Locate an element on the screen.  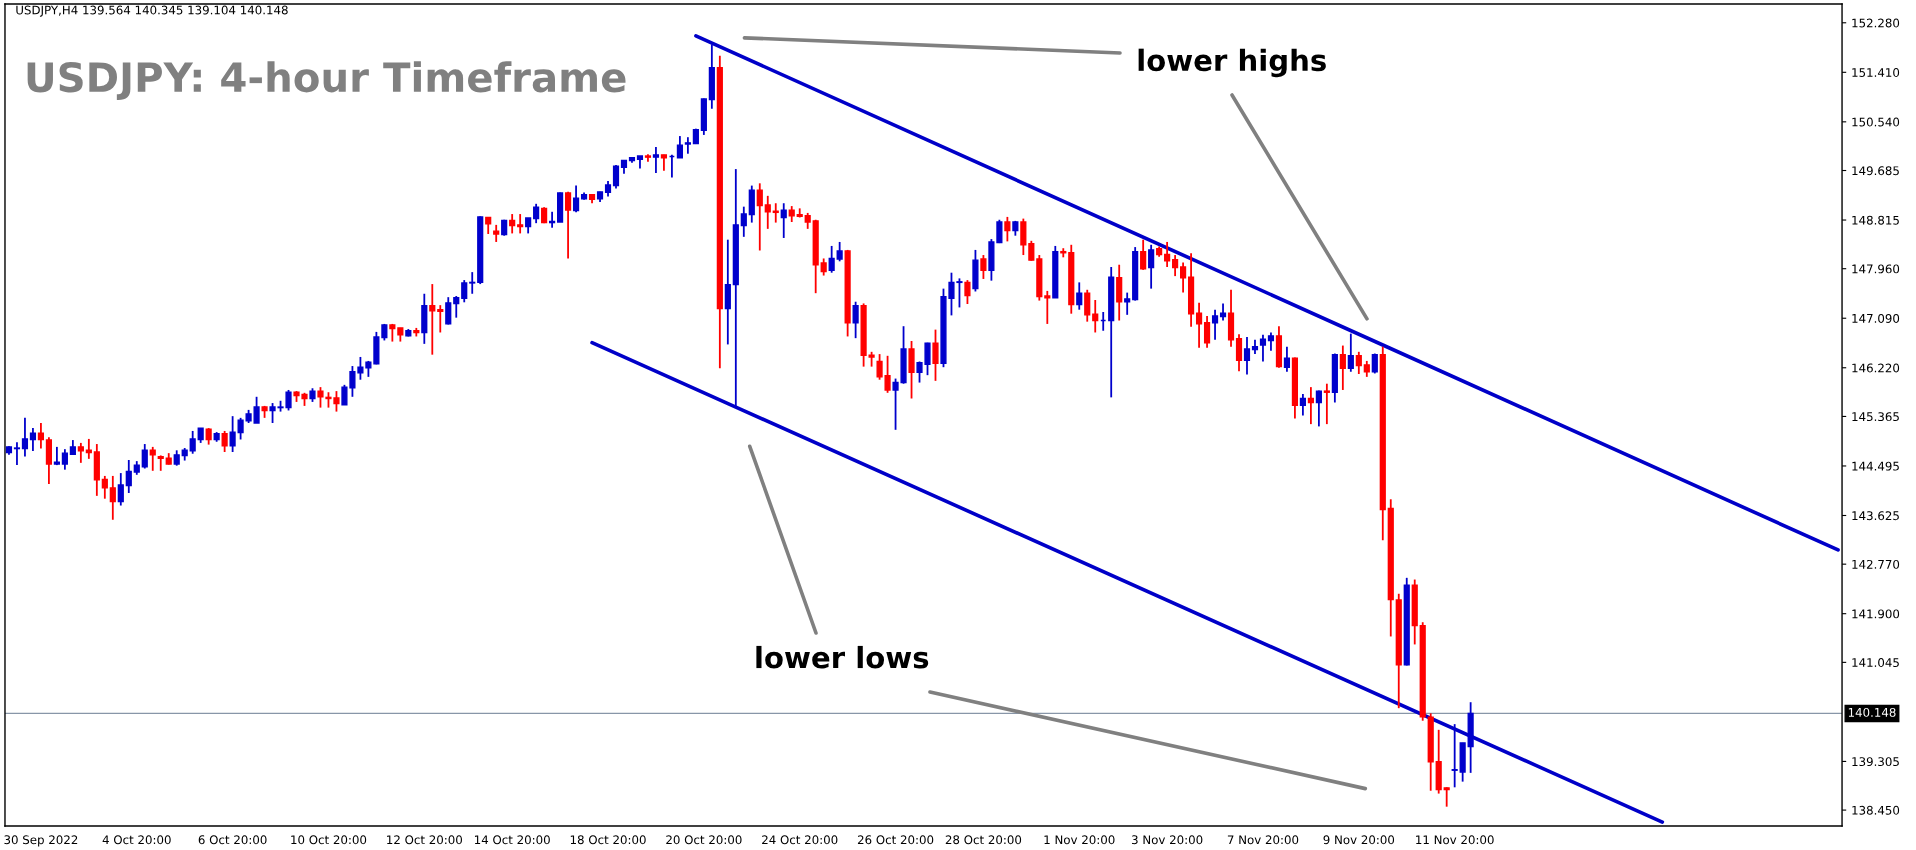
y-tick-label: 148.815 is located at coordinates (1875, 220).